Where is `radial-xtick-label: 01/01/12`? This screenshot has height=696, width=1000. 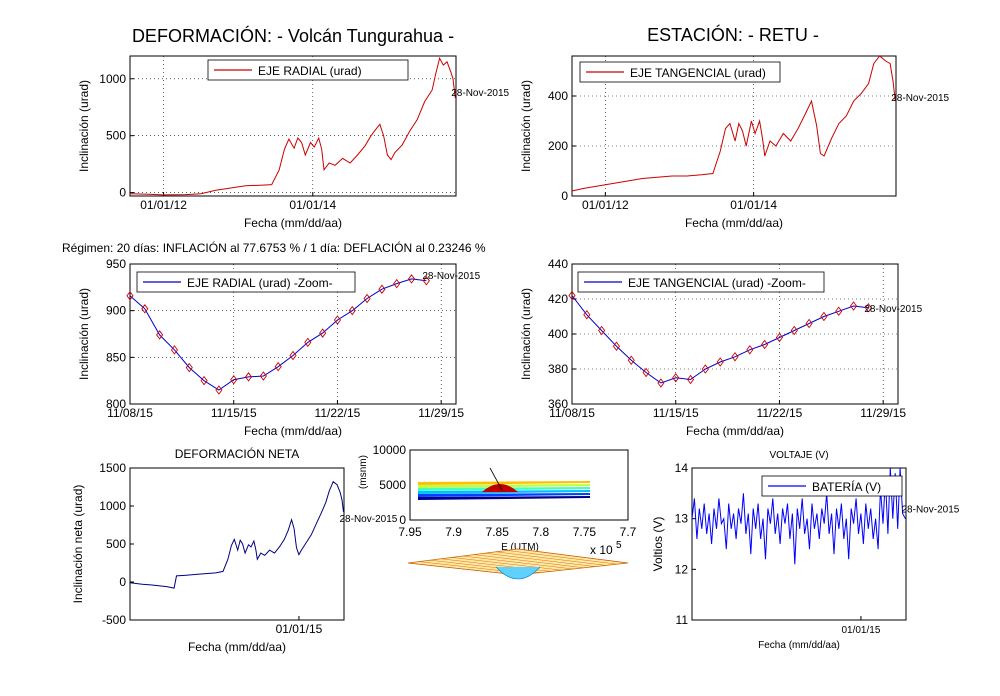
radial-xtick-label: 01/01/12 is located at coordinates (163, 205).